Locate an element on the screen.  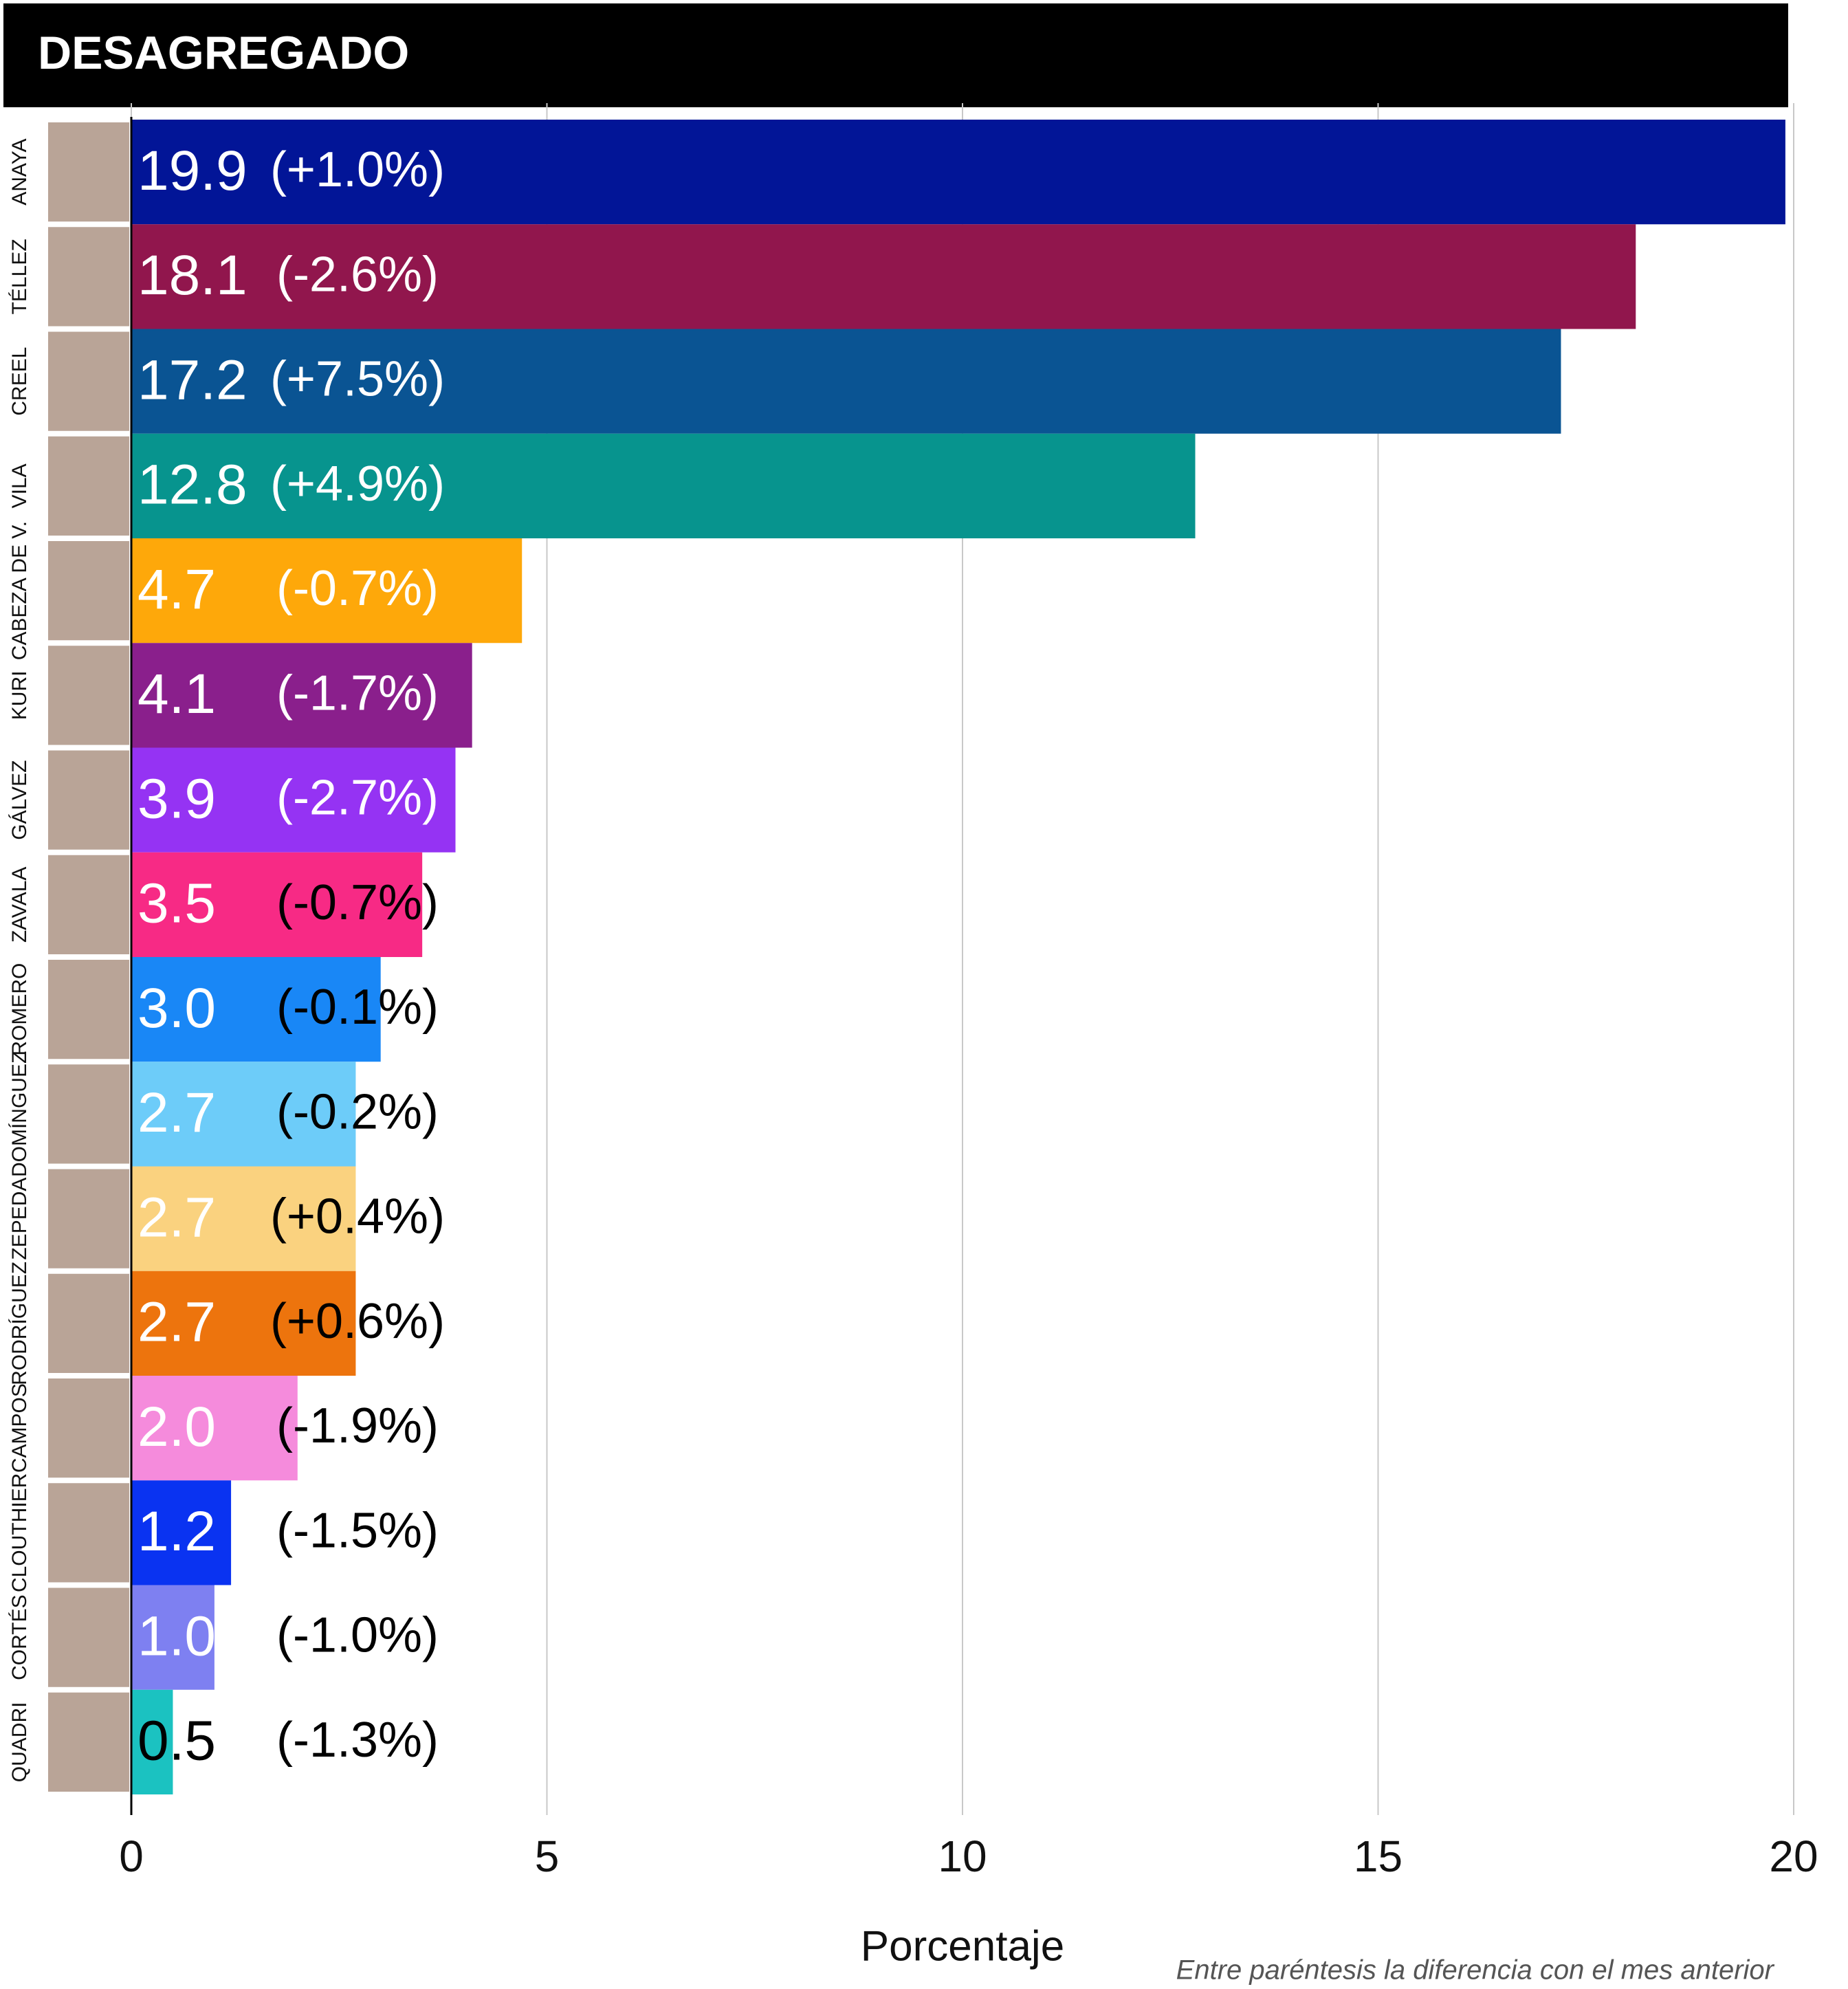
category-label: ROMERO is located at coordinates (19, 1009).